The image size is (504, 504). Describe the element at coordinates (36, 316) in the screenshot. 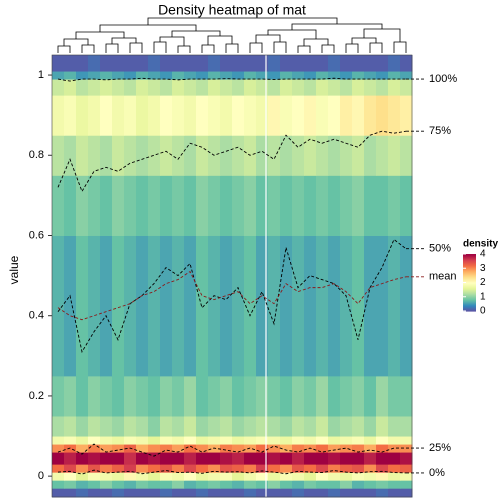

I see `y-tick-label: 0.4` at that location.